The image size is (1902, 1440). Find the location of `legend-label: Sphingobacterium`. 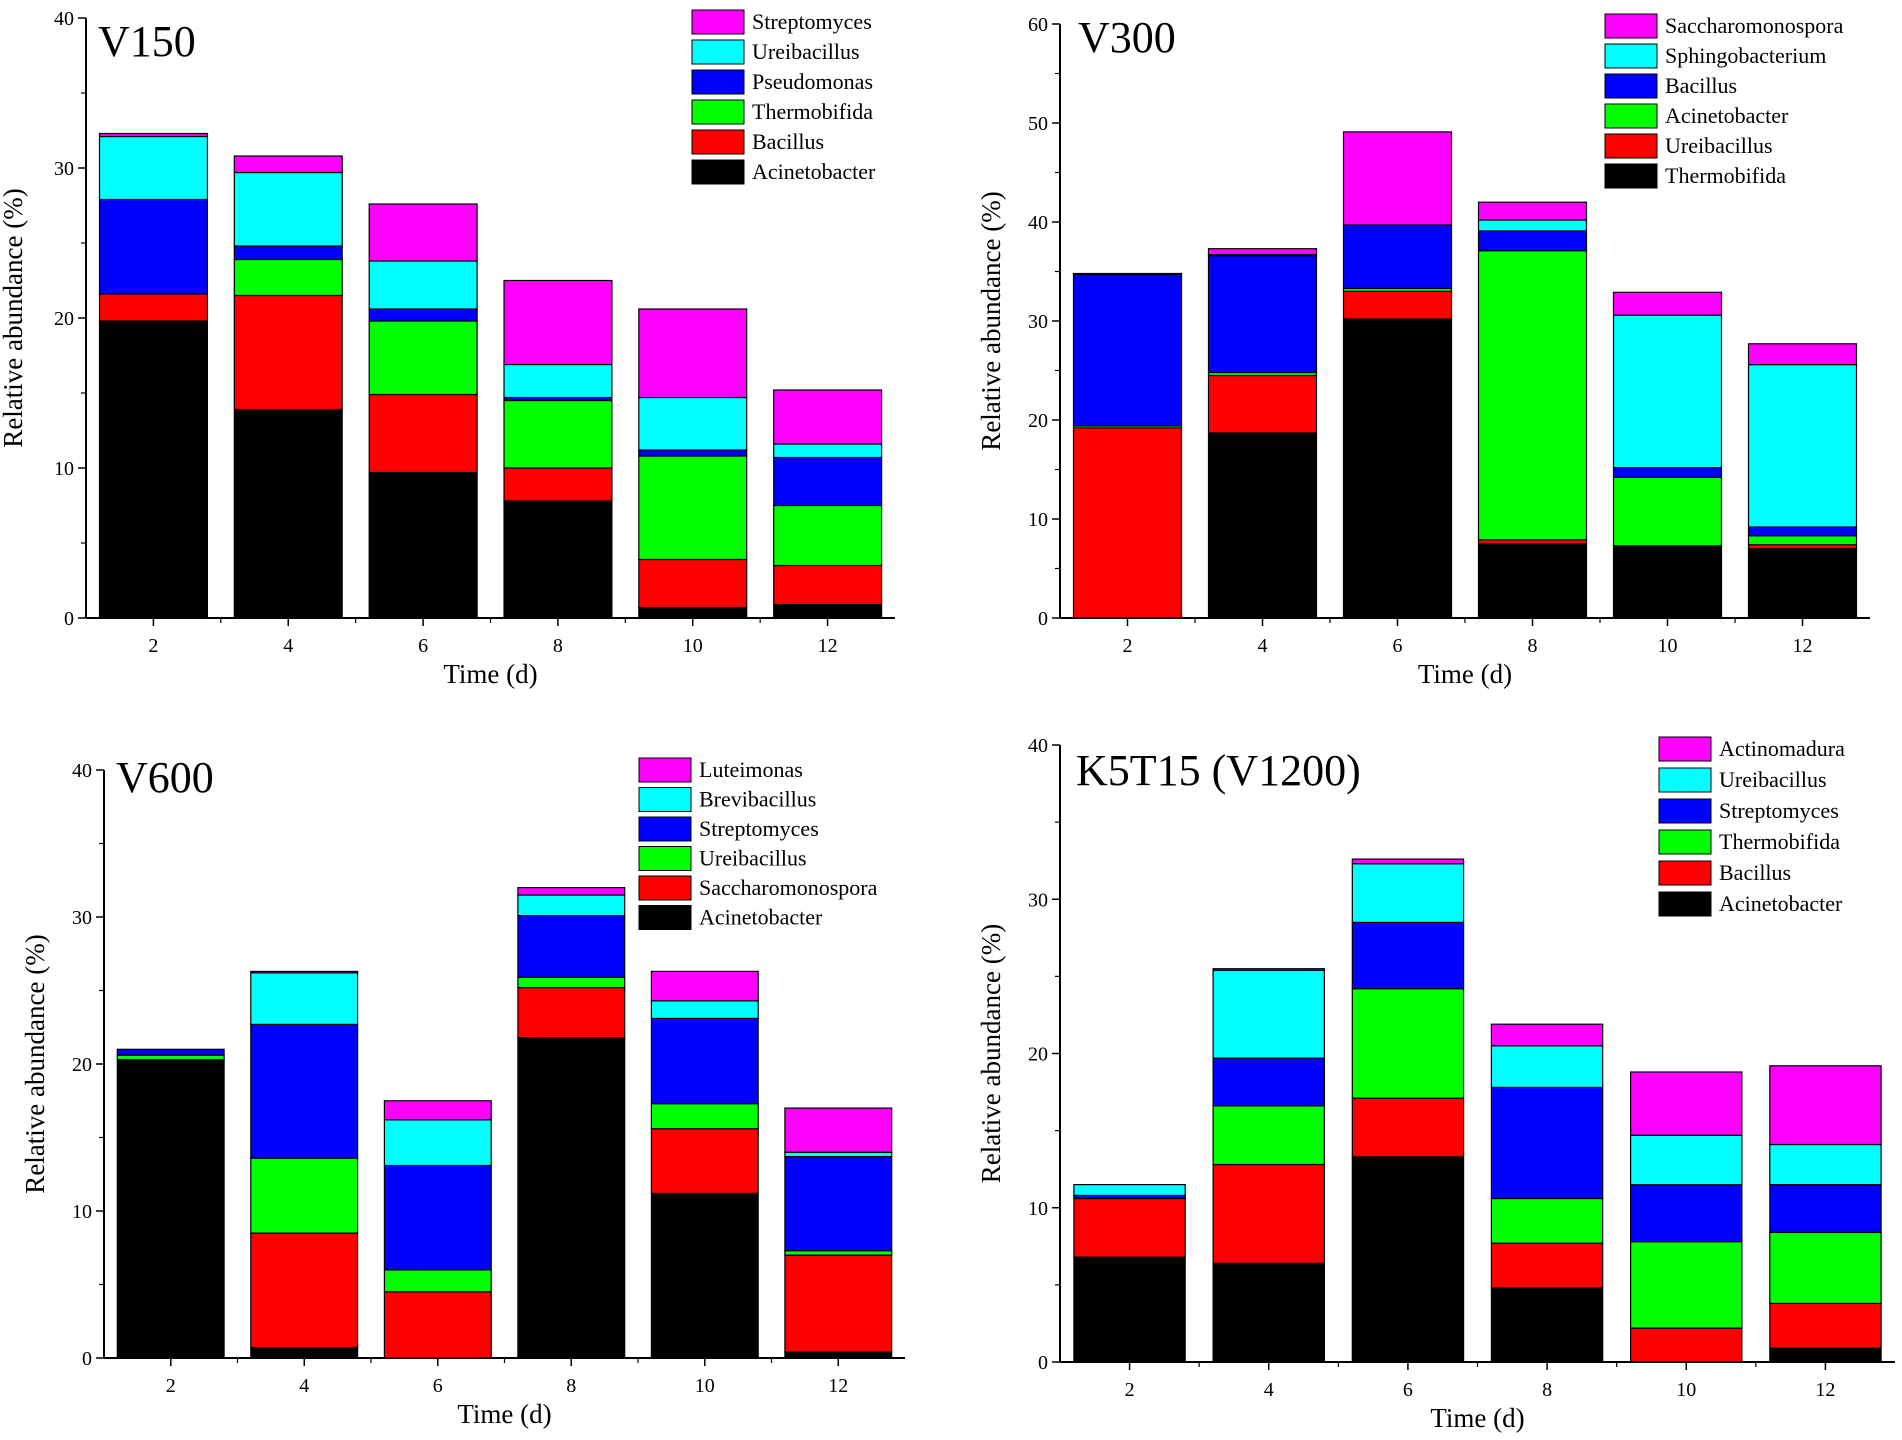

legend-label: Sphingobacterium is located at coordinates (1745, 55).